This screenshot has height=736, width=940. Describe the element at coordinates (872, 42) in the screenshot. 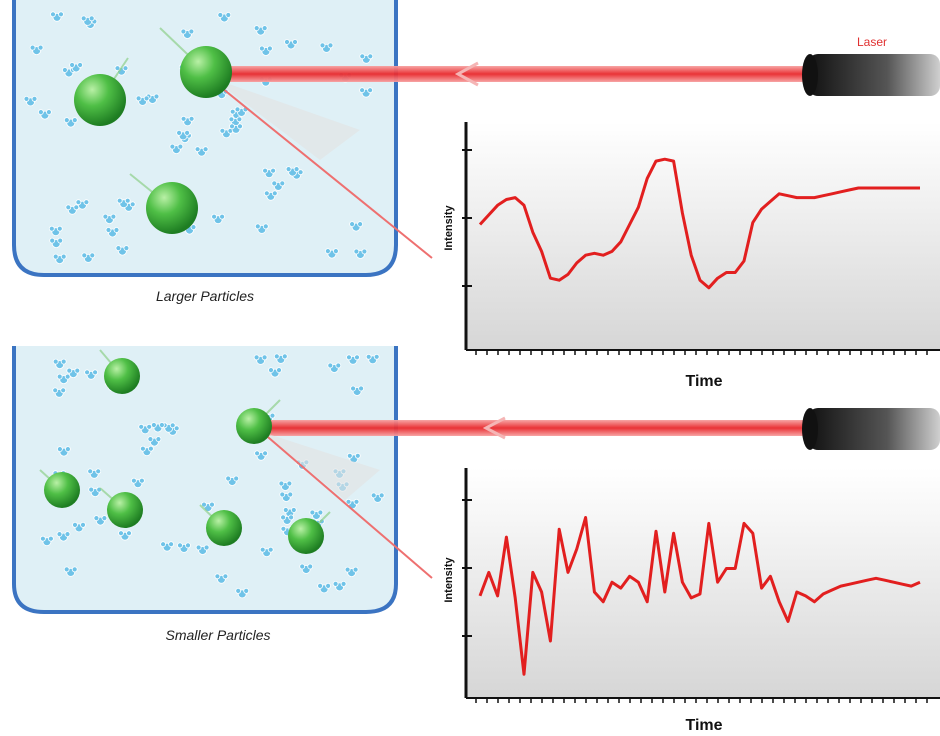

I see `laser-label: Laser` at that location.